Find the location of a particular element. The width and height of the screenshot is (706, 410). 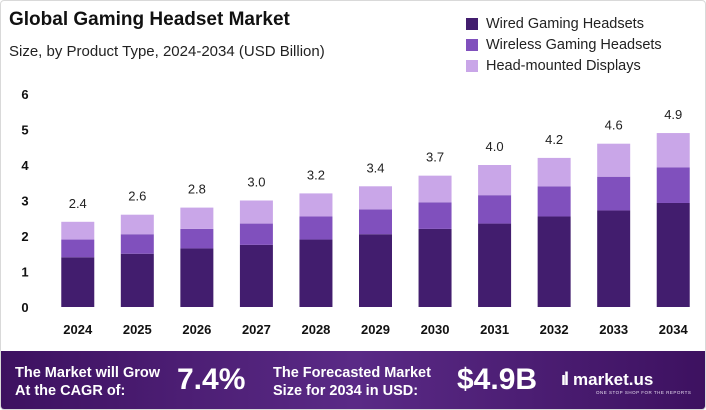

bar-total-label: 3.4 is located at coordinates (375, 167).